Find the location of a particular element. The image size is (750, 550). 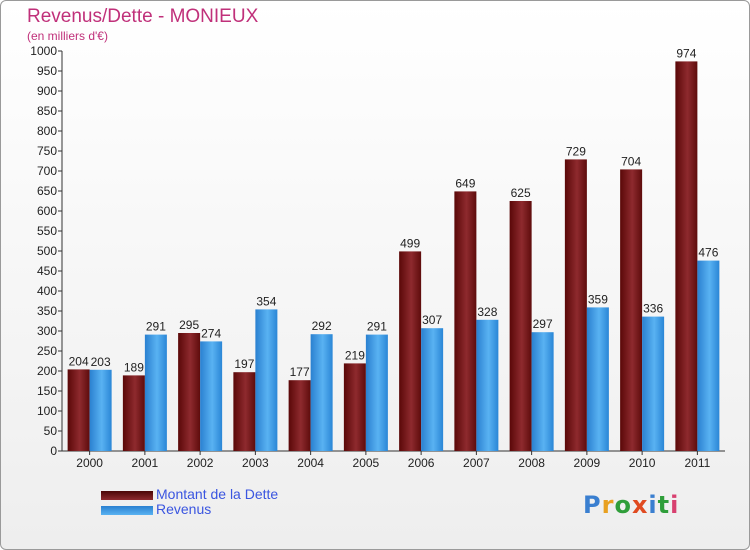

label-revenus-2001: 291 is located at coordinates (156, 327).